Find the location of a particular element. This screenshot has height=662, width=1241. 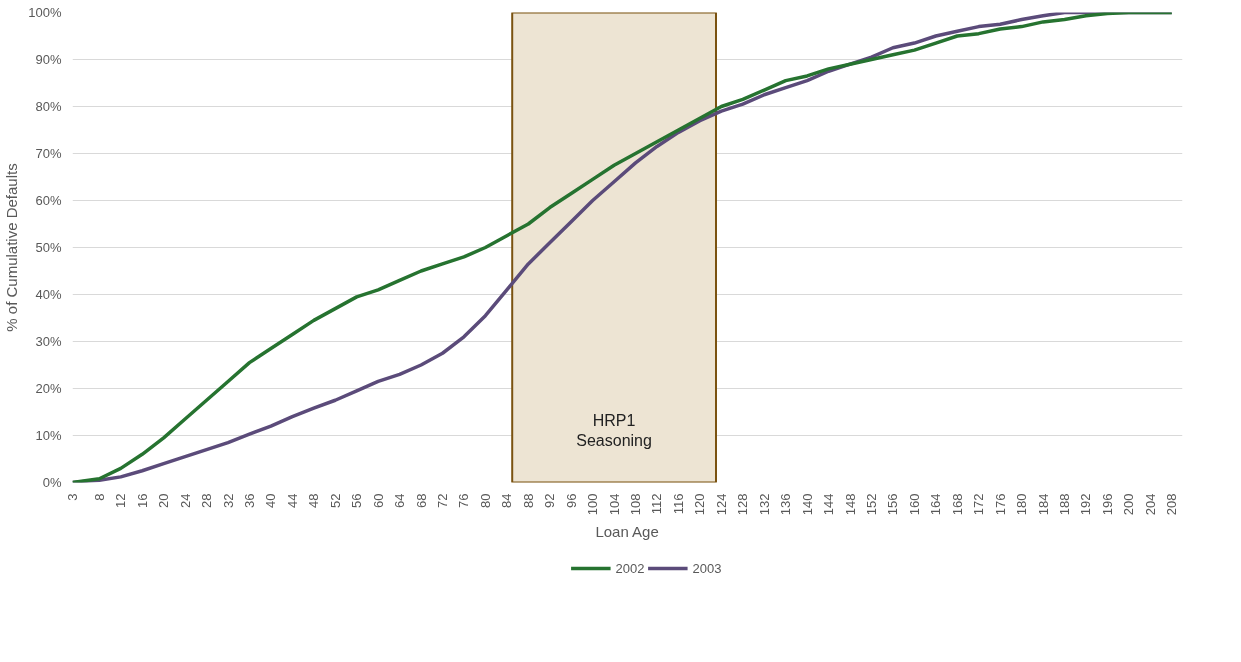

x-tick-label: 56 is located at coordinates (357, 500).